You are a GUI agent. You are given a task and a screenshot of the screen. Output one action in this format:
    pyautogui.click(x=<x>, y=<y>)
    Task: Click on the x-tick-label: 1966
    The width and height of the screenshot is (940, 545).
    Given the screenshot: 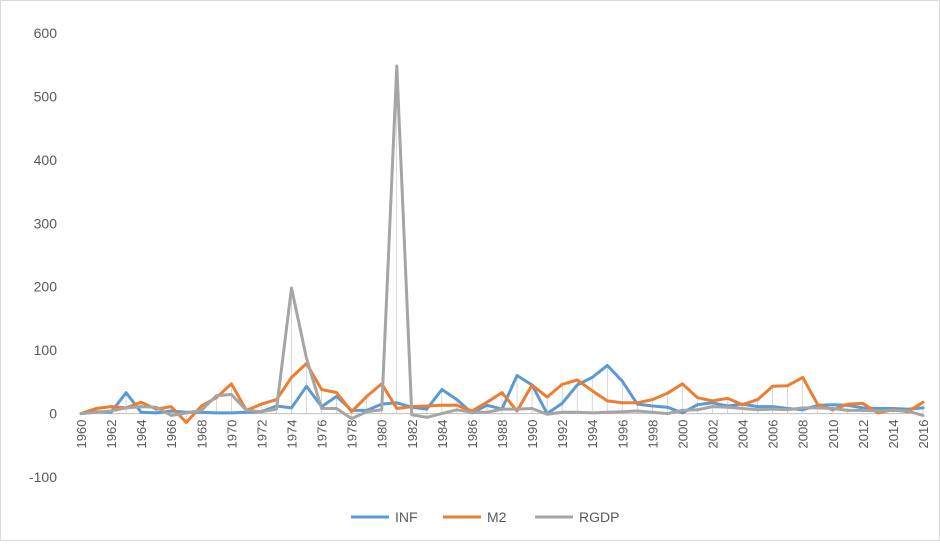 What is the action you would take?
    pyautogui.click(x=171, y=434)
    